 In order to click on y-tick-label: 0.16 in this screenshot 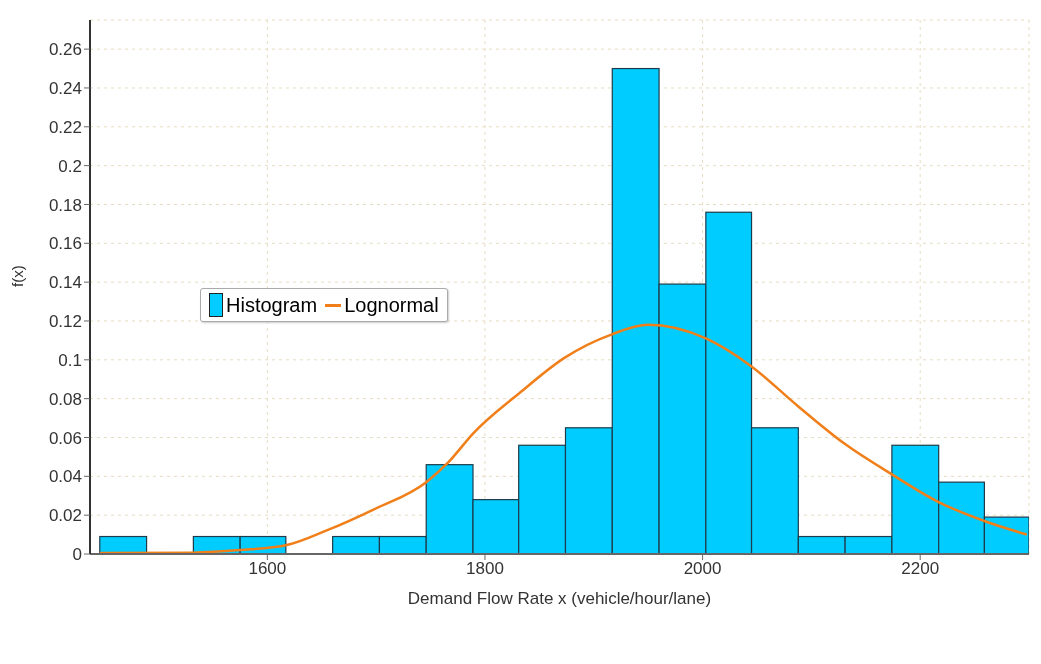, I will do `click(65, 244)`.